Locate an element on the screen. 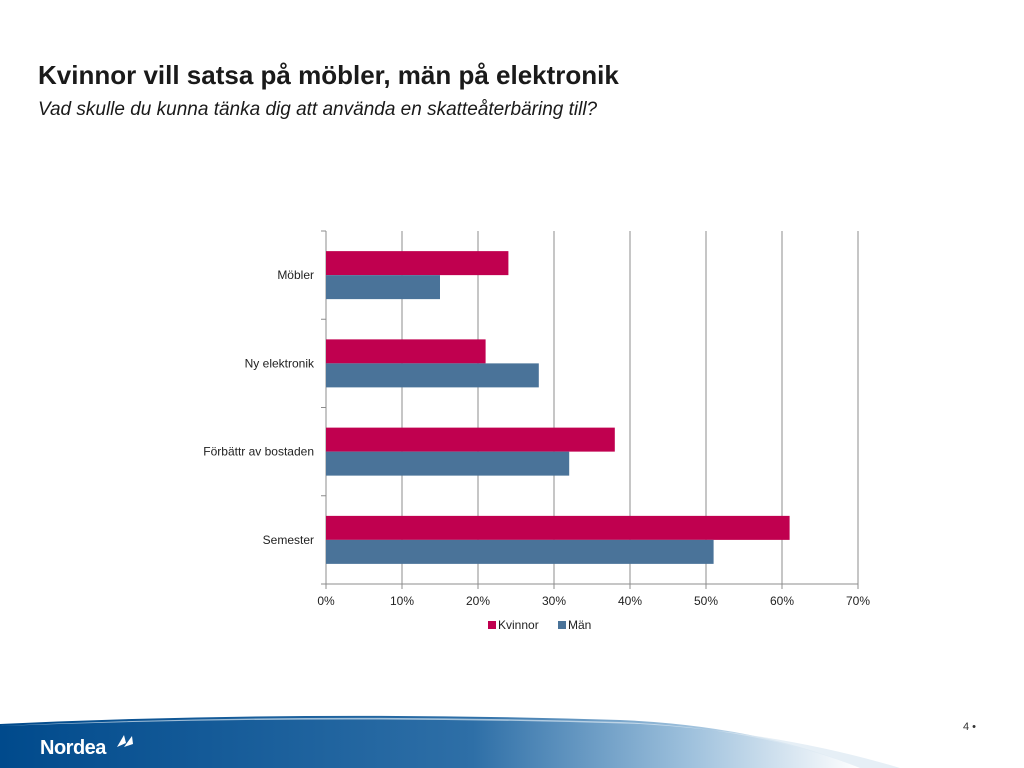 The image size is (1024, 768). x-tick-label: 30% is located at coordinates (554, 601).